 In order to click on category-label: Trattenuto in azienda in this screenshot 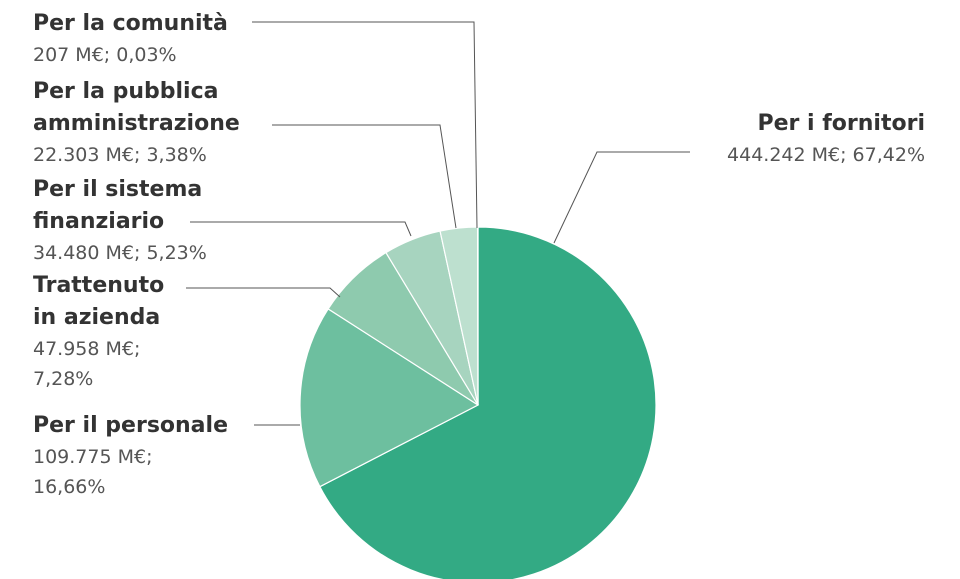, I will do `click(99, 301)`.